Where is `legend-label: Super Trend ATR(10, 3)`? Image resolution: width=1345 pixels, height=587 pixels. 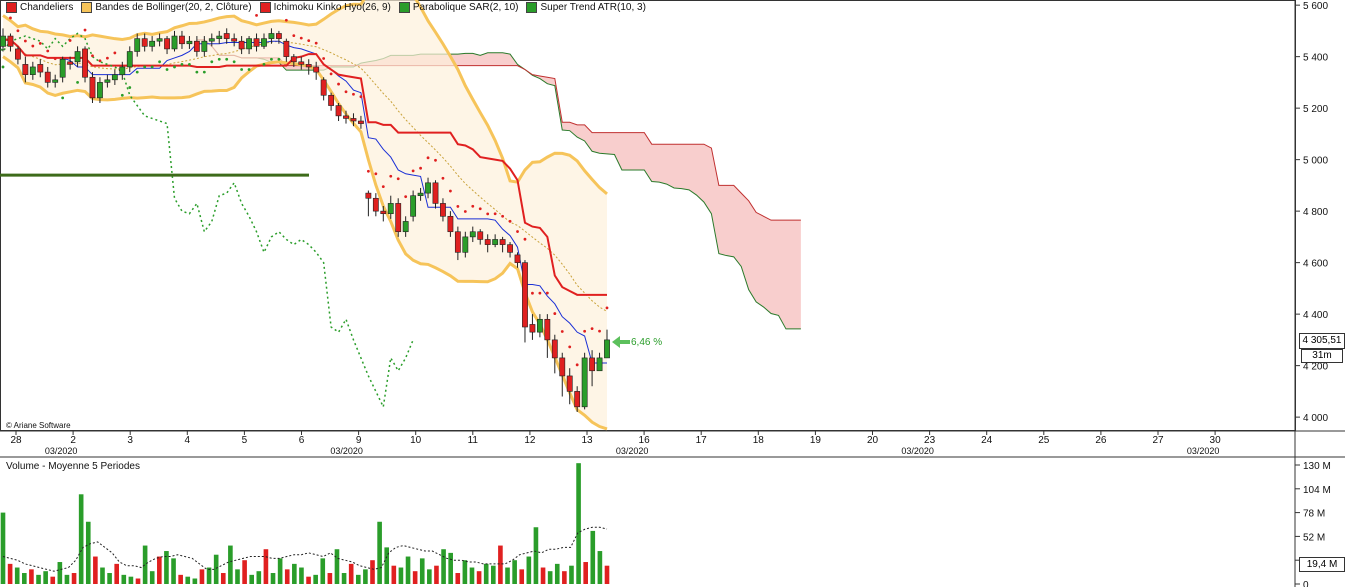
legend-label: Super Trend ATR(10, 3) is located at coordinates (593, 7).